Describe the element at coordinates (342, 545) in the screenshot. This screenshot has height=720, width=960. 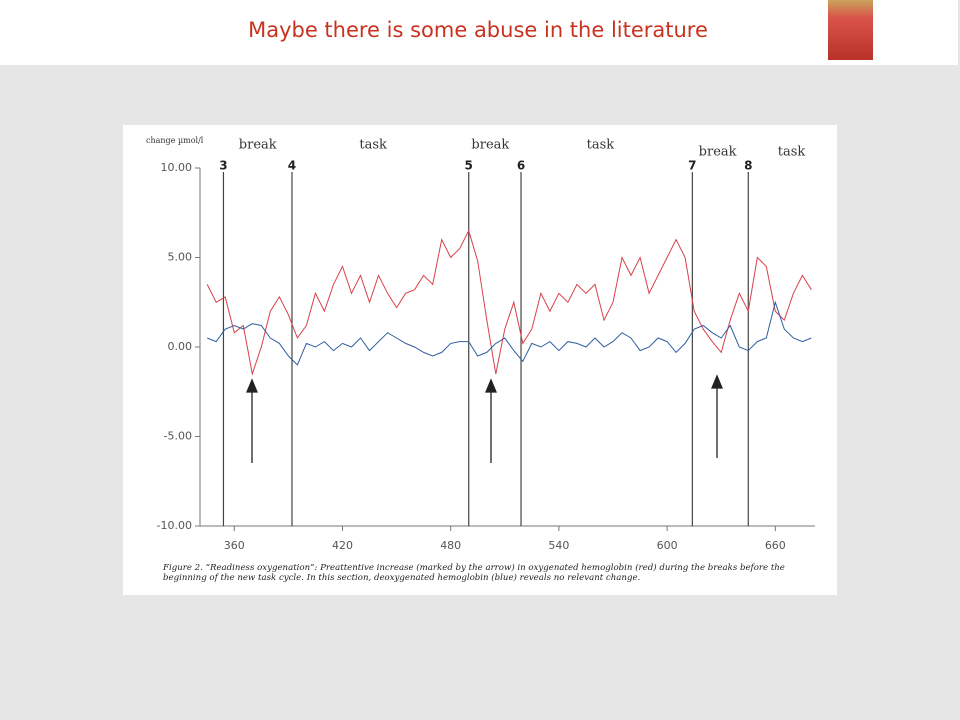
I see `x-tick-label: 420` at that location.